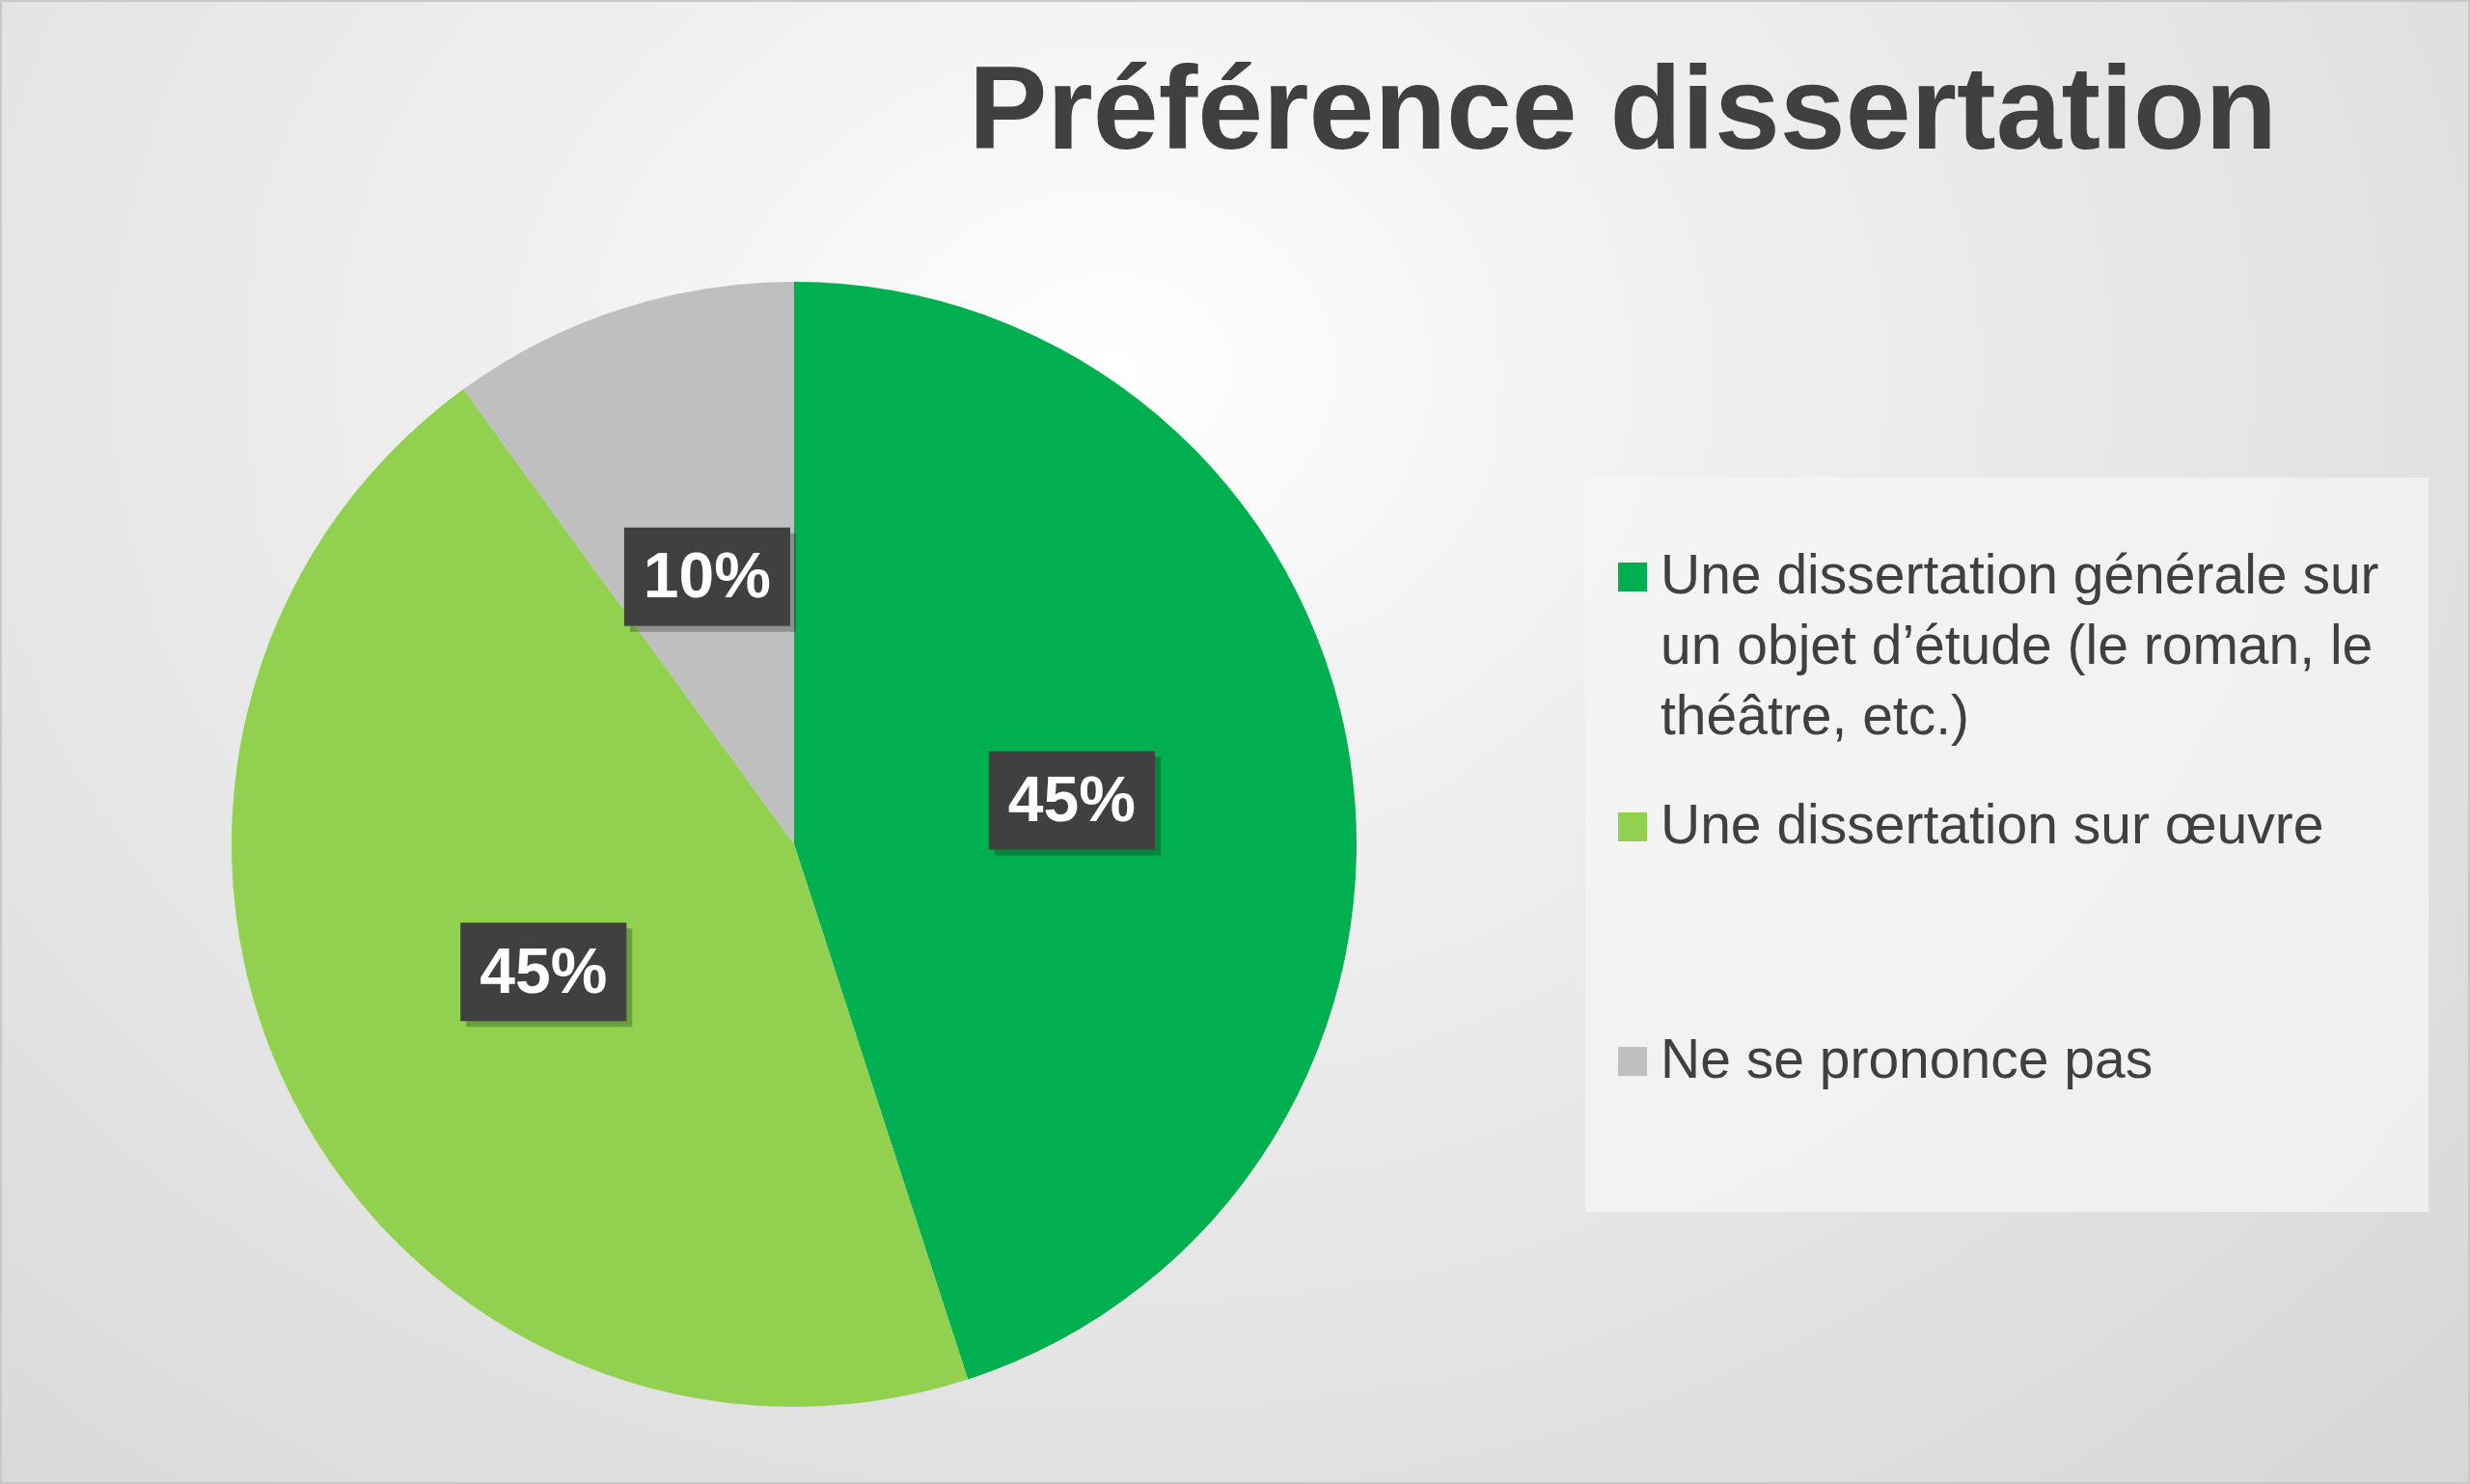 This screenshot has height=1484, width=2470. I want to click on data-label: 10%, so click(707, 574).